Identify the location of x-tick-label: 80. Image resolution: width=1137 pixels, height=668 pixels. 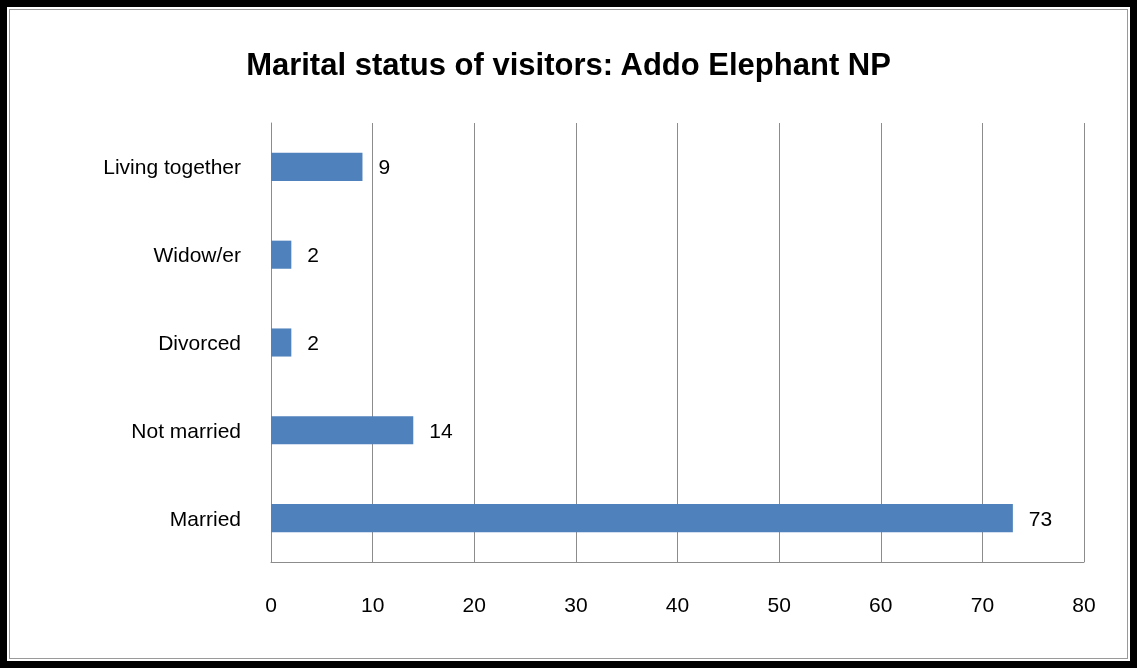
(1084, 604).